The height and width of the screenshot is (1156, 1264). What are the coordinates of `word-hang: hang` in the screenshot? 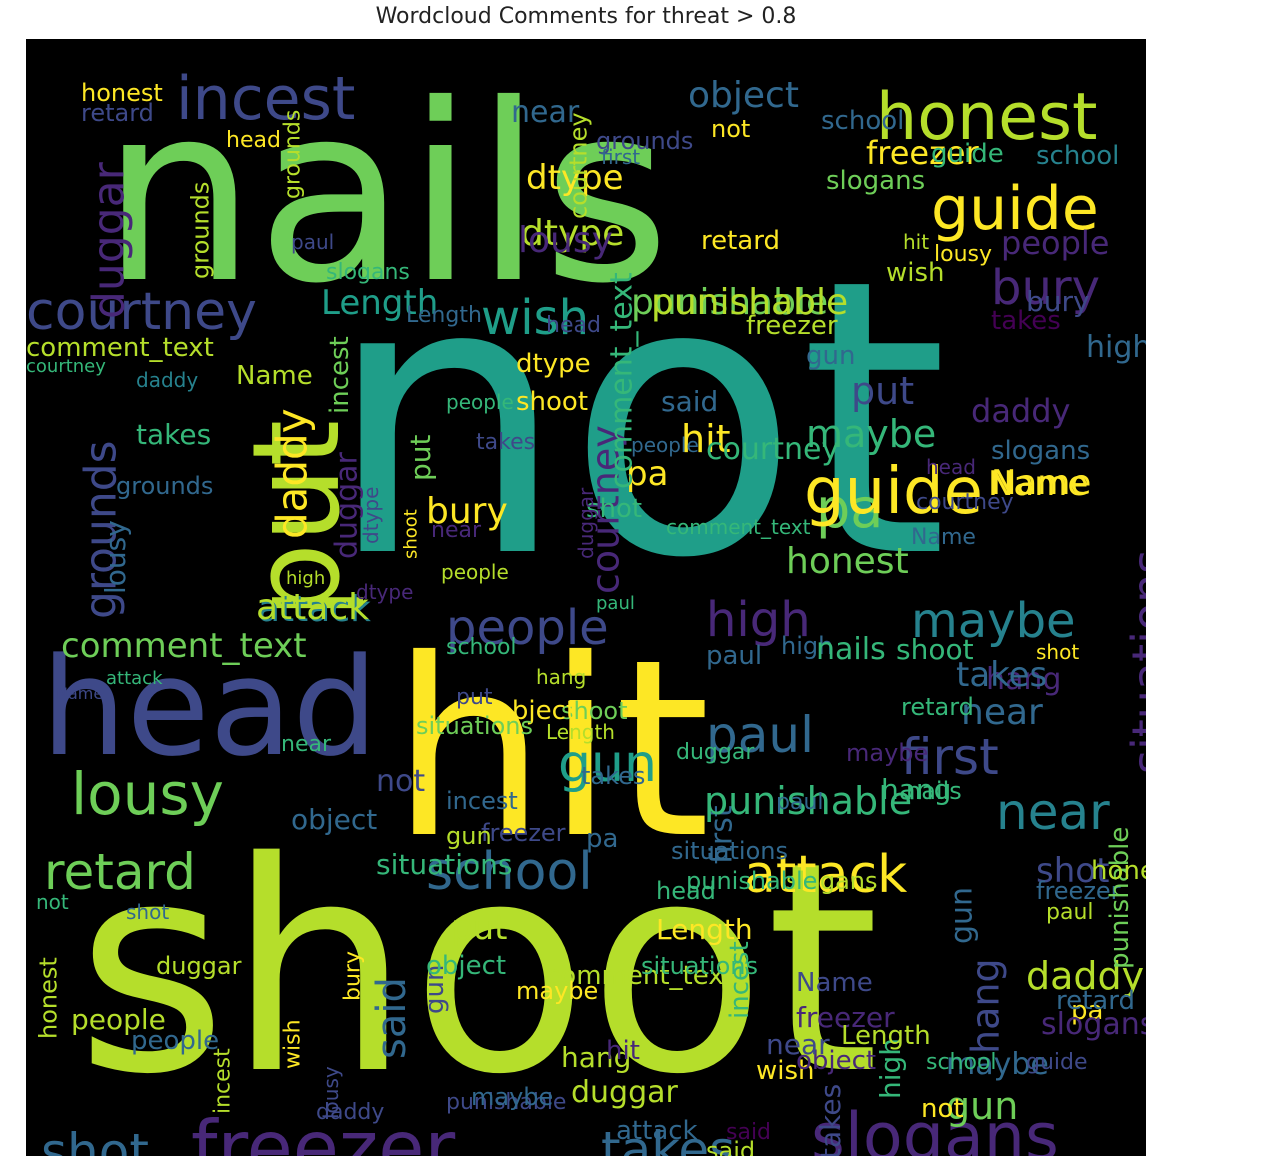 It's located at (596, 1057).